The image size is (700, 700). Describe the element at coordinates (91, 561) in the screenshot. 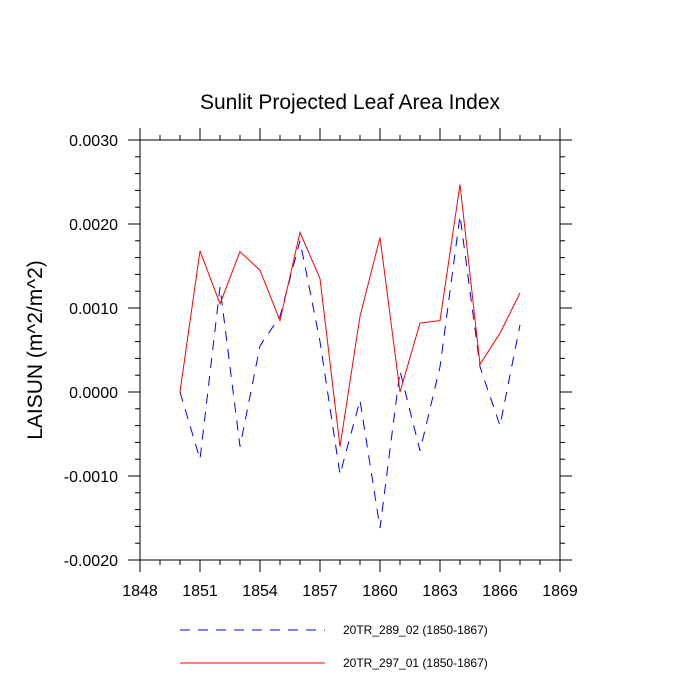

I see `y-tick-label: -0.0020` at that location.